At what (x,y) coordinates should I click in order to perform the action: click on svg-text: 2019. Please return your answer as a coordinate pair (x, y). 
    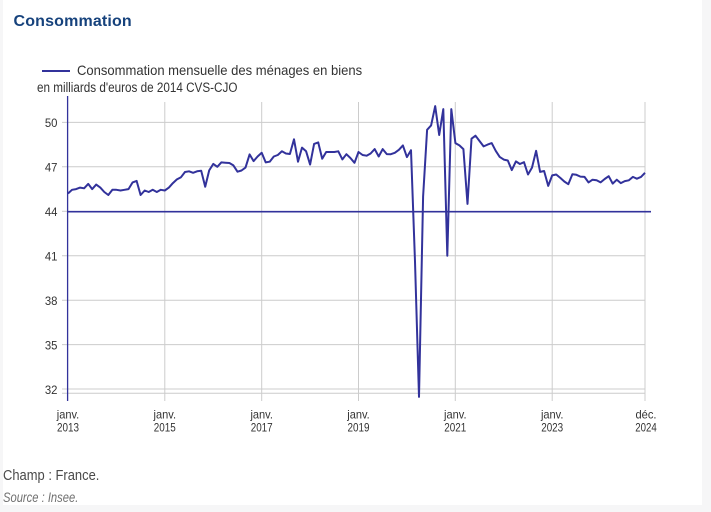
    Looking at the image, I should click on (359, 428).